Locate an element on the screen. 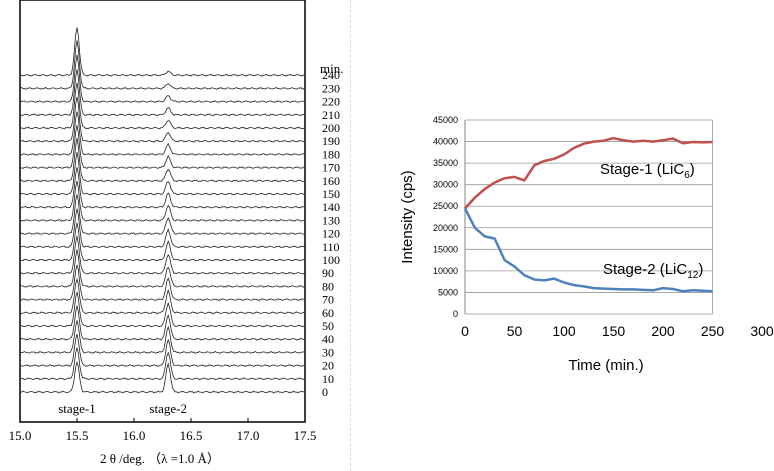 The height and width of the screenshot is (471, 774). x-axis-tick-labels: 0 50 100 150 200 250 300 is located at coordinates (617, 331).